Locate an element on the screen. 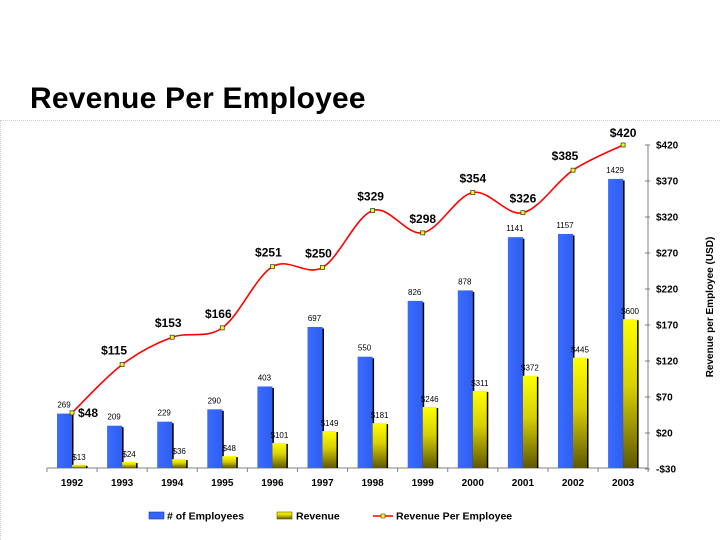 The width and height of the screenshot is (720, 540). right-axis-tick-label: $220 is located at coordinates (667, 290).